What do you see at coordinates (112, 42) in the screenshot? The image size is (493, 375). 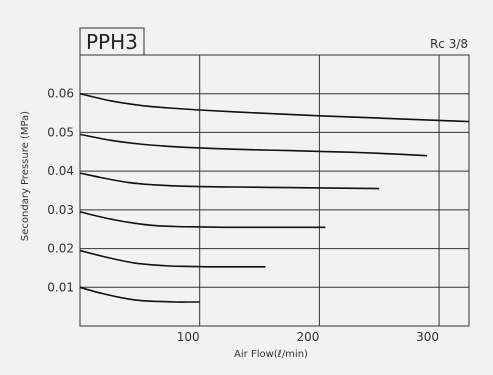 I see `chart-title: PPH3` at bounding box center [112, 42].